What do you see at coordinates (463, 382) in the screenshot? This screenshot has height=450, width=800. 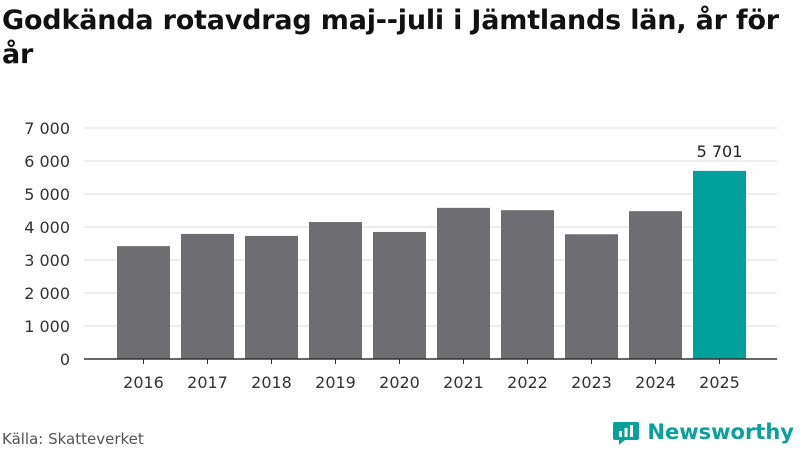 I see `x-tick-label: 2021` at bounding box center [463, 382].